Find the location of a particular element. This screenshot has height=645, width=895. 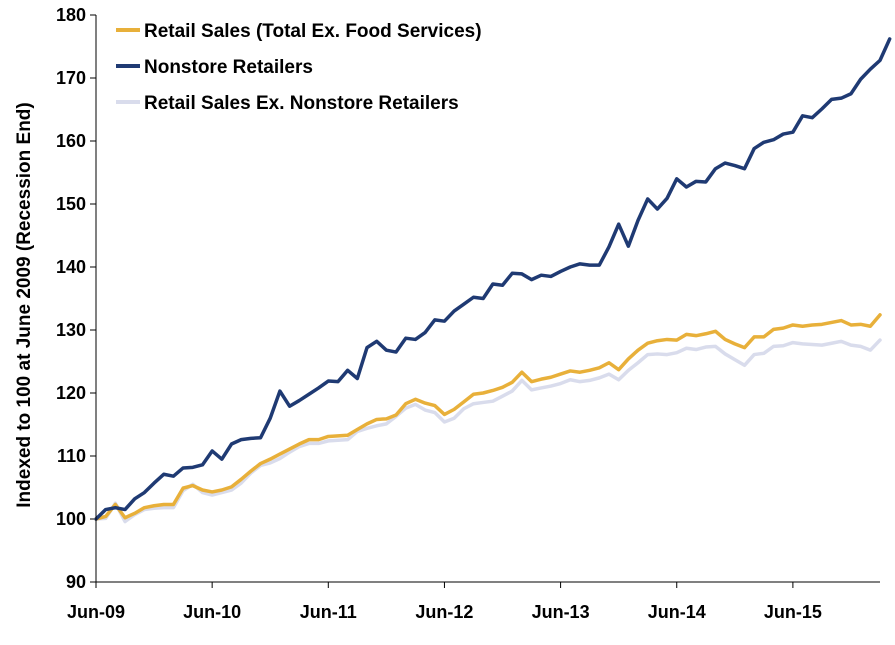

x-tick-label: Jun-12 is located at coordinates (444, 612).